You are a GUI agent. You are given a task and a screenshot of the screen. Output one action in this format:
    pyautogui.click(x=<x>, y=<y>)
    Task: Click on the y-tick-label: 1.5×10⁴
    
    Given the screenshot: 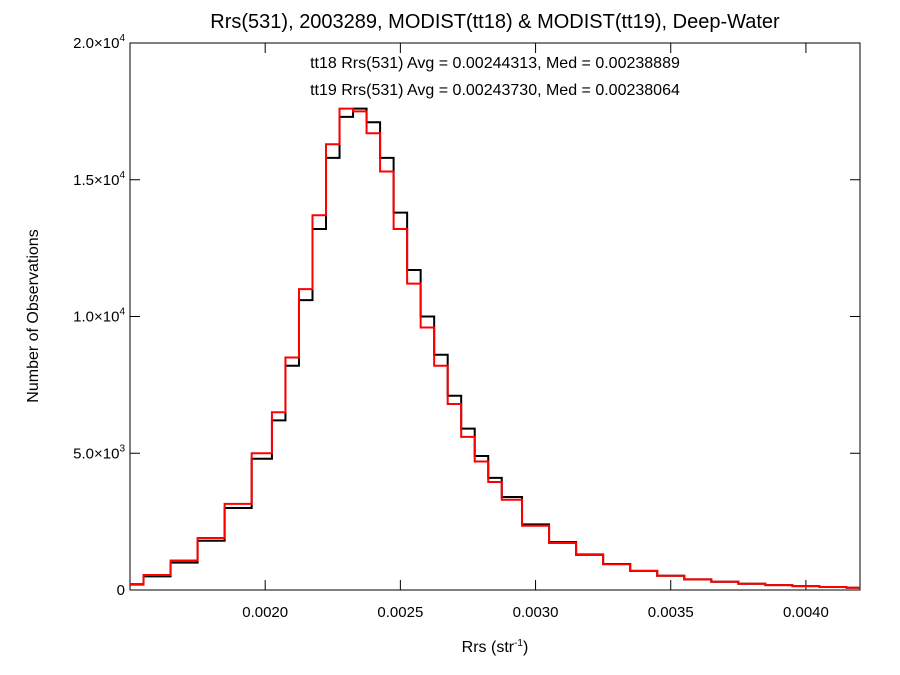 What is the action you would take?
    pyautogui.click(x=99, y=179)
    